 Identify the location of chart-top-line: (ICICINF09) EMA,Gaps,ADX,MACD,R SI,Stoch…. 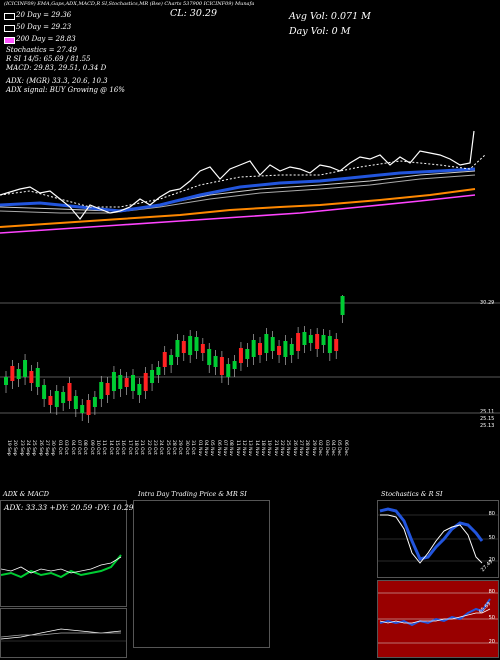
(129, 4).